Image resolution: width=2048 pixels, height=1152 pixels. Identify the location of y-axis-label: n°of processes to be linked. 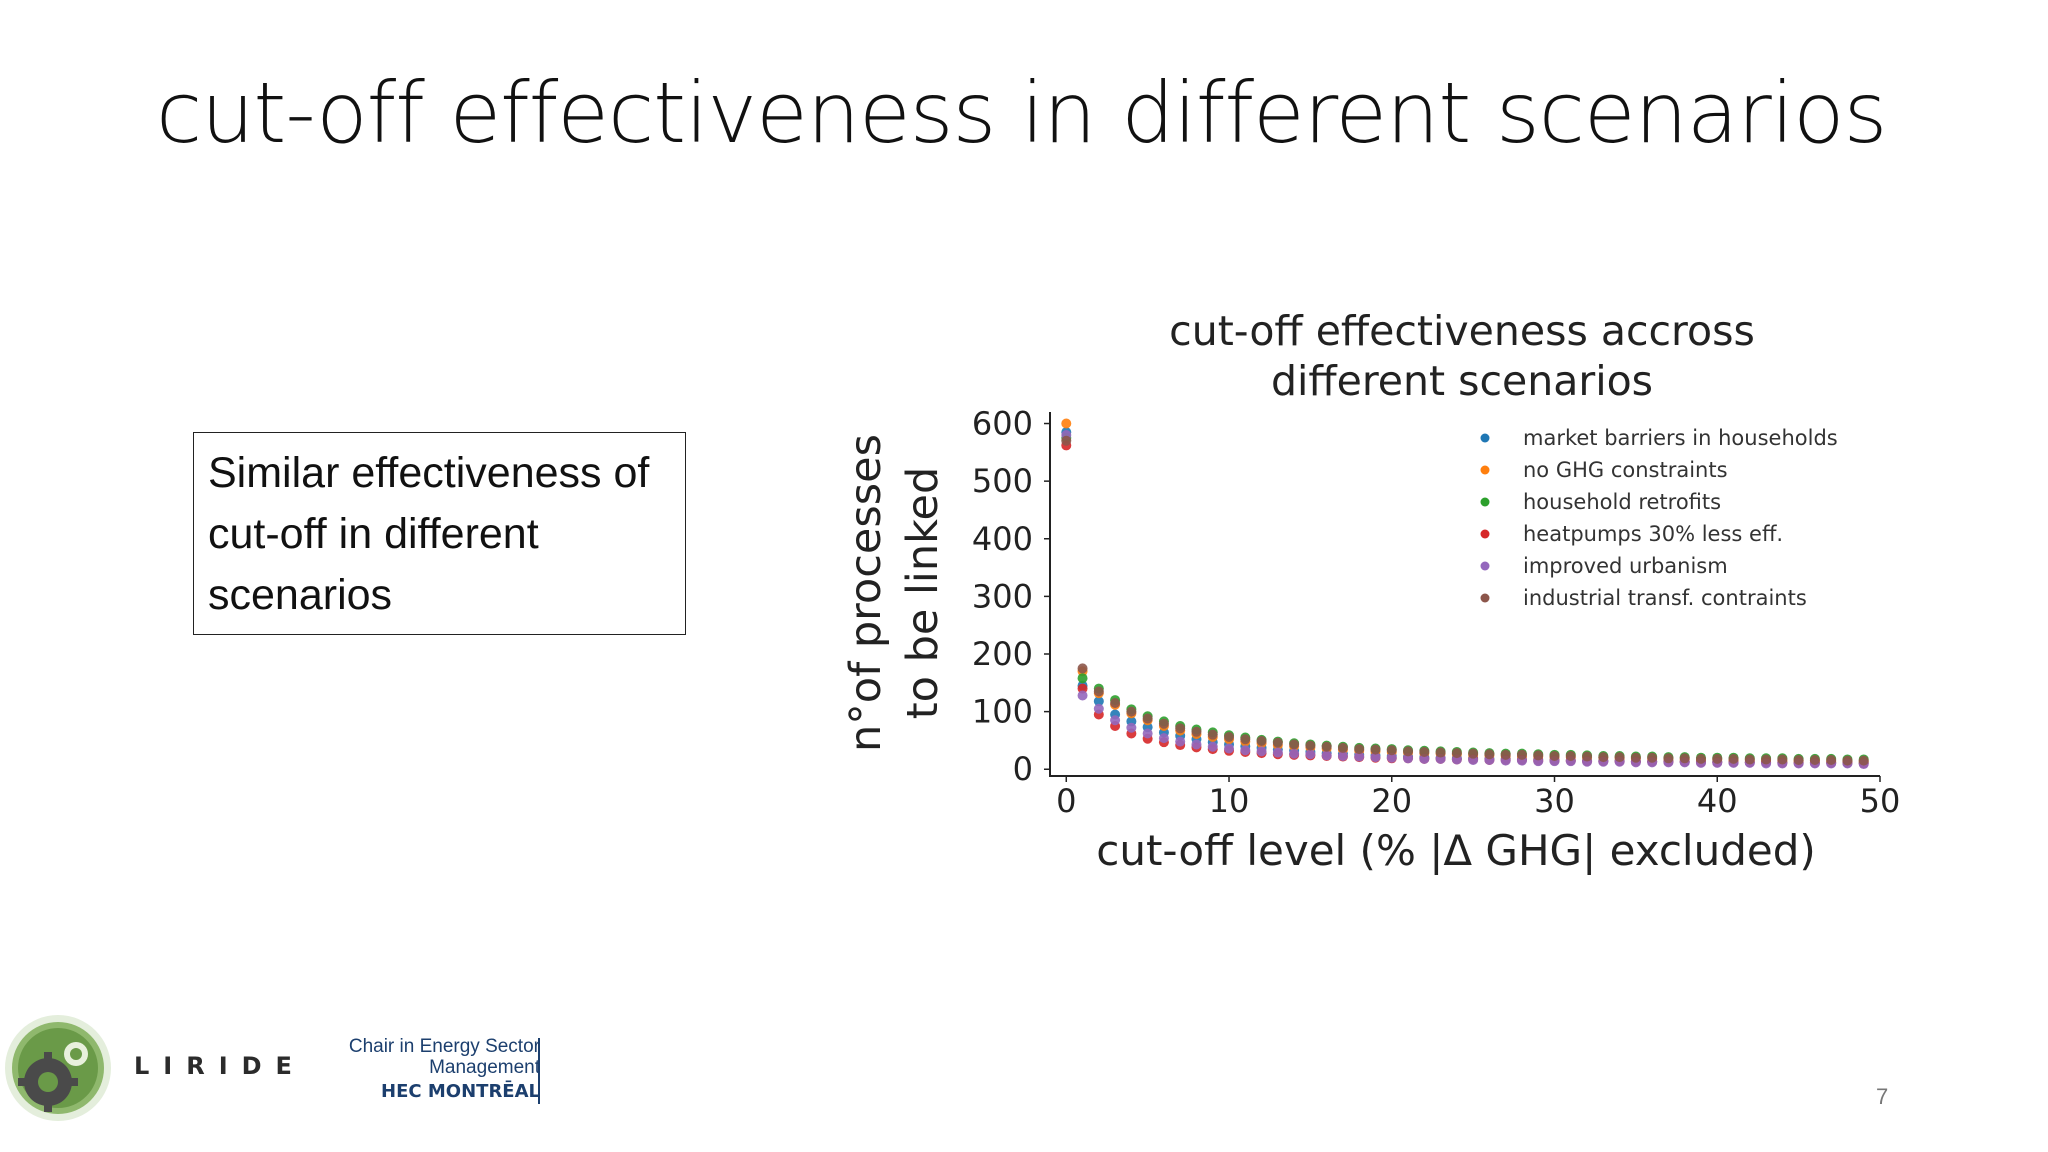
(894, 593).